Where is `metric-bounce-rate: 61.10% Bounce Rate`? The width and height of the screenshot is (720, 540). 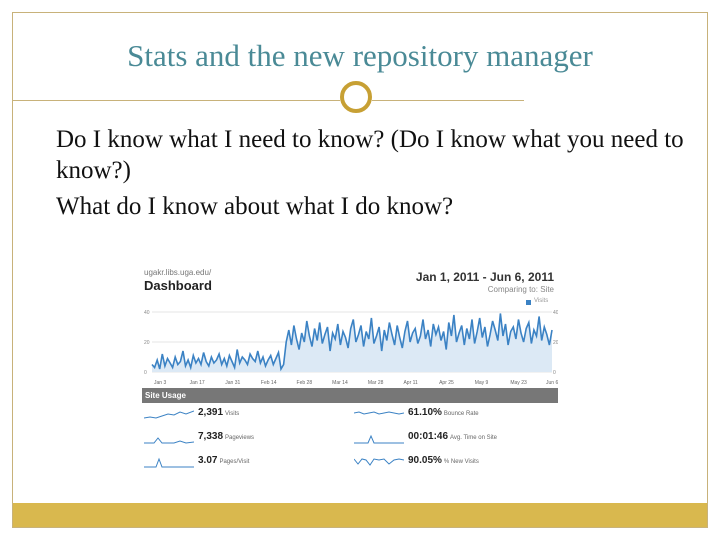 metric-bounce-rate: 61.10% Bounce Rate is located at coordinates (452, 414).